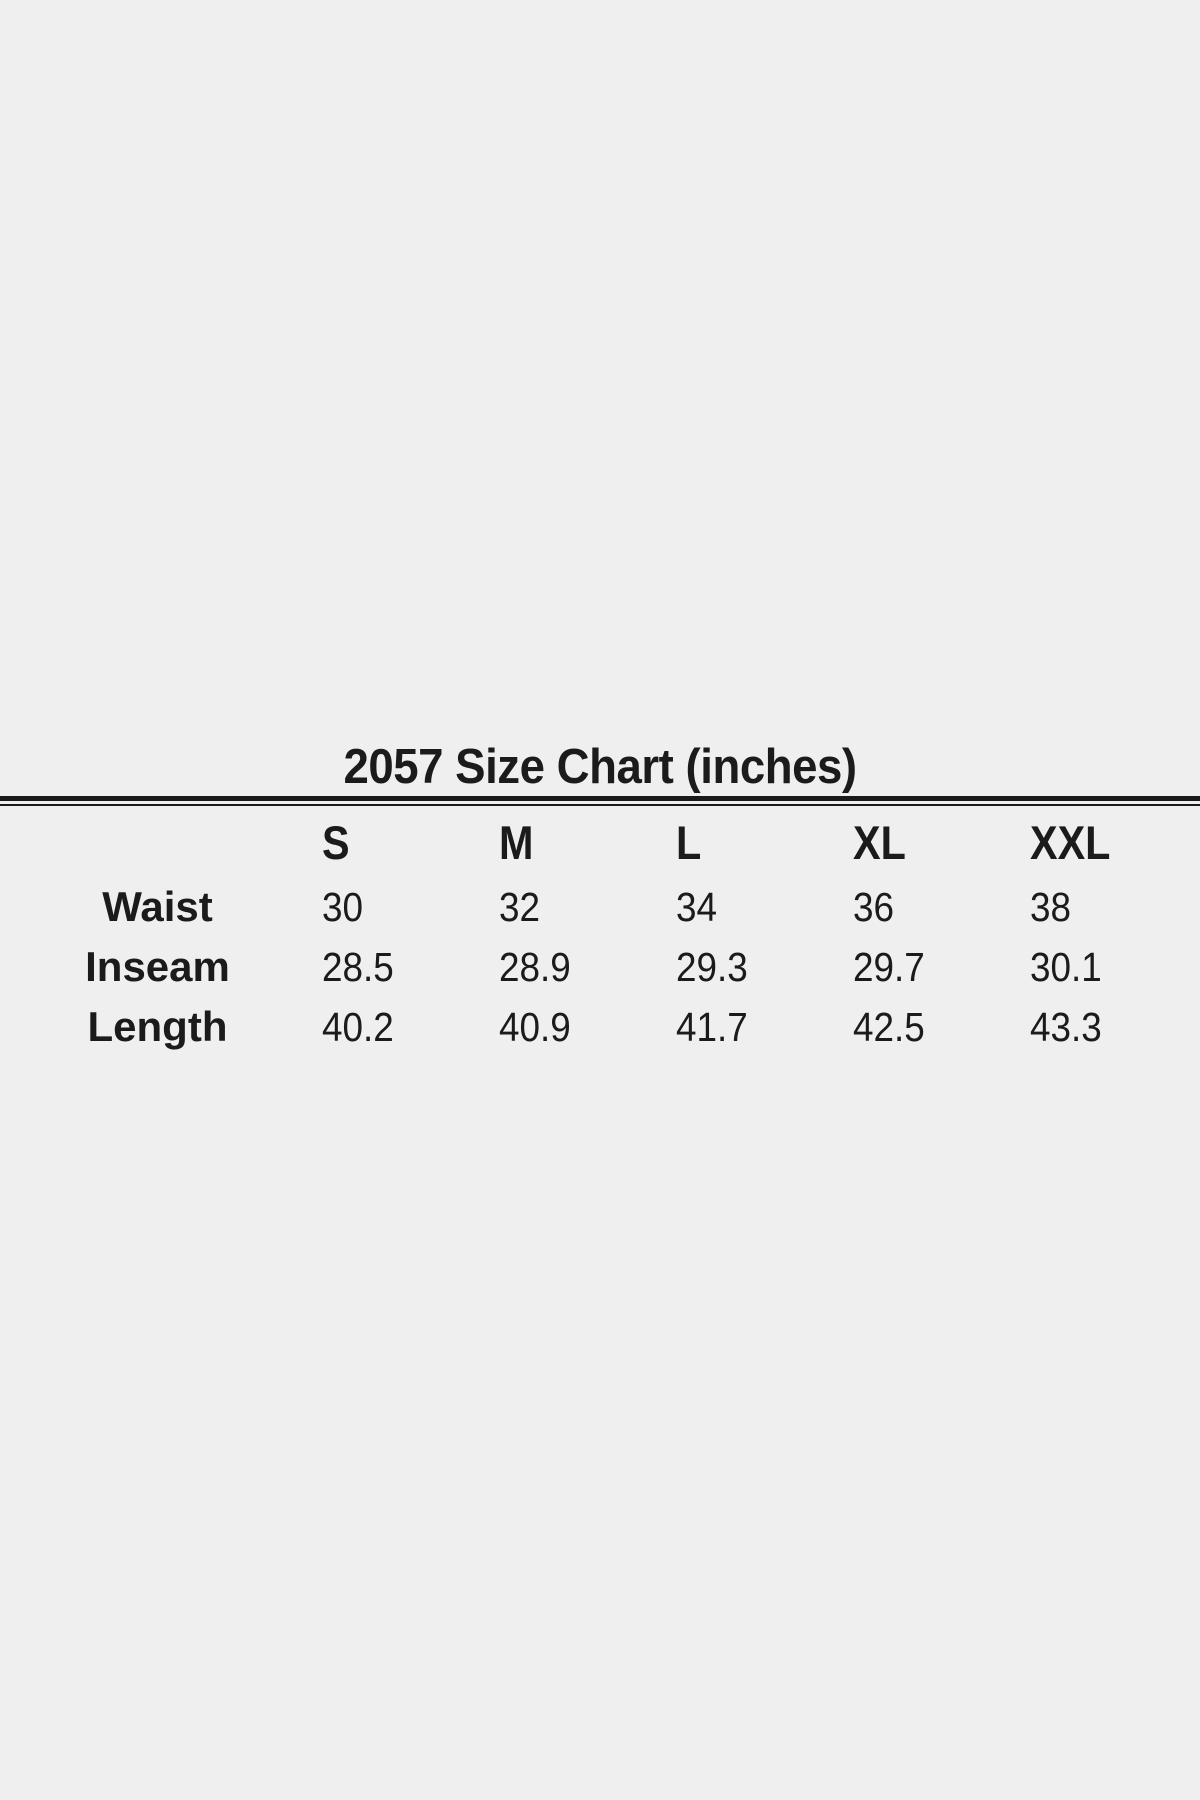  Describe the element at coordinates (757, 907) in the screenshot. I see `table-cell-waist-l: 34` at that location.